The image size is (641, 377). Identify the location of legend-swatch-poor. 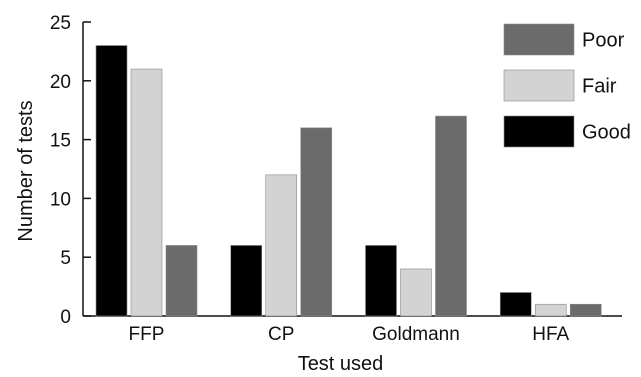
(539, 39).